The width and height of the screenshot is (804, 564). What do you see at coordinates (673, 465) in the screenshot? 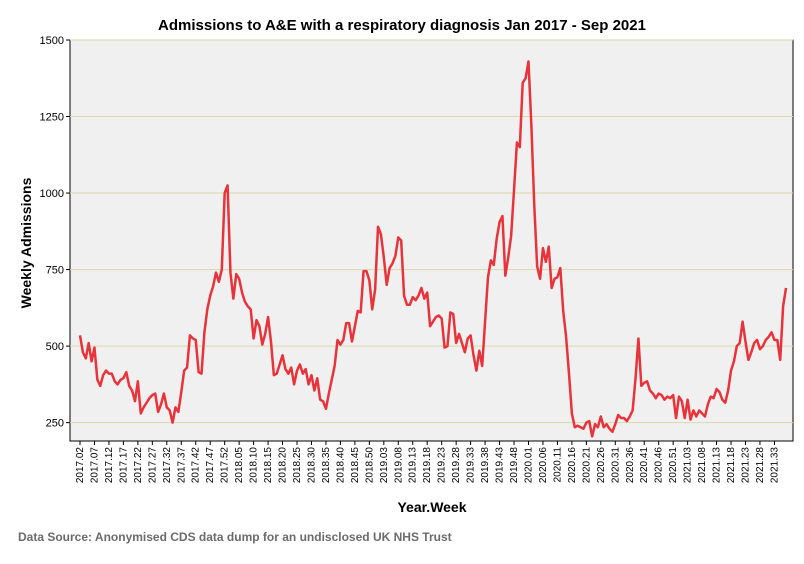
I see `x-tick-label: 2020.51` at bounding box center [673, 465].